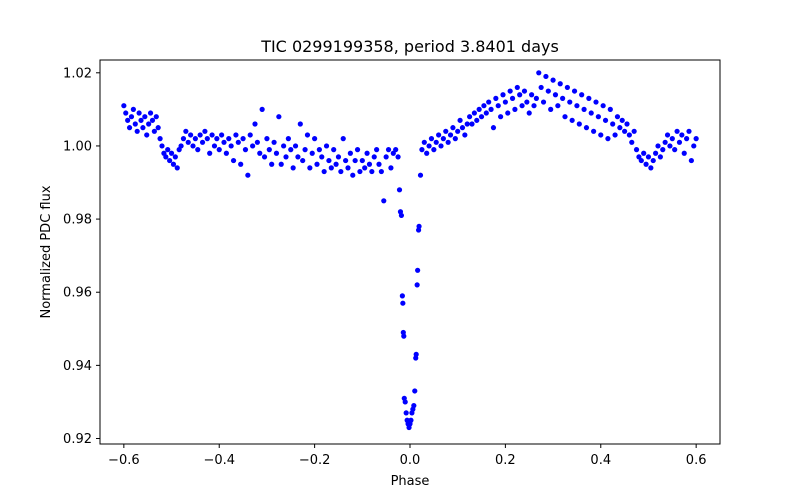  I want to click on x-tick-label: −0.6, so click(124, 460).